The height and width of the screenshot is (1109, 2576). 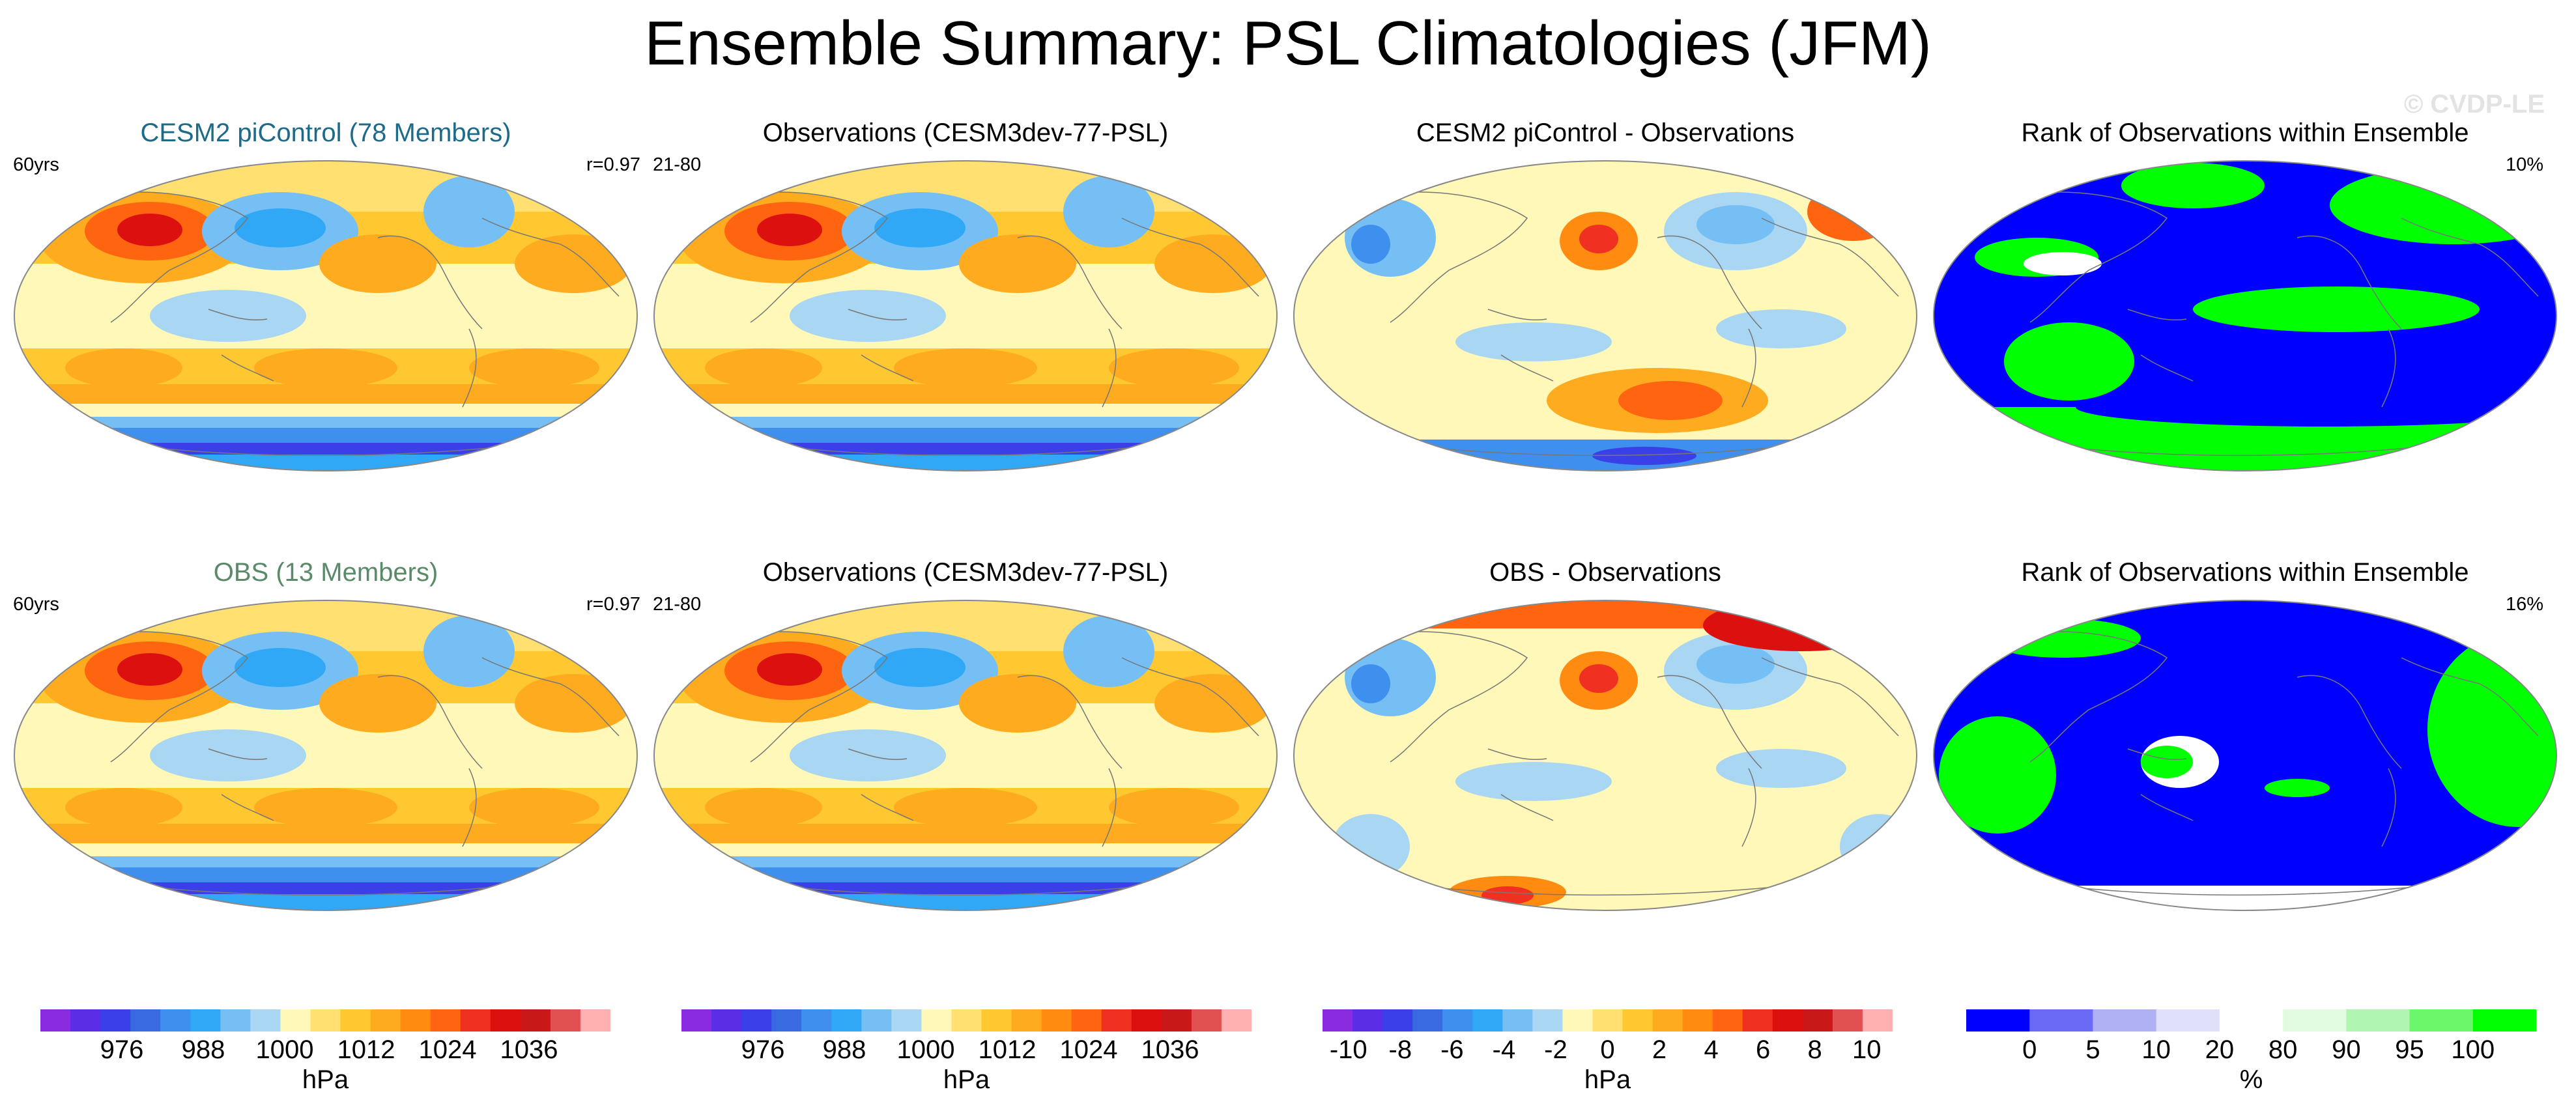 What do you see at coordinates (966, 1079) in the screenshot?
I see `colorbar-units: hPa` at bounding box center [966, 1079].